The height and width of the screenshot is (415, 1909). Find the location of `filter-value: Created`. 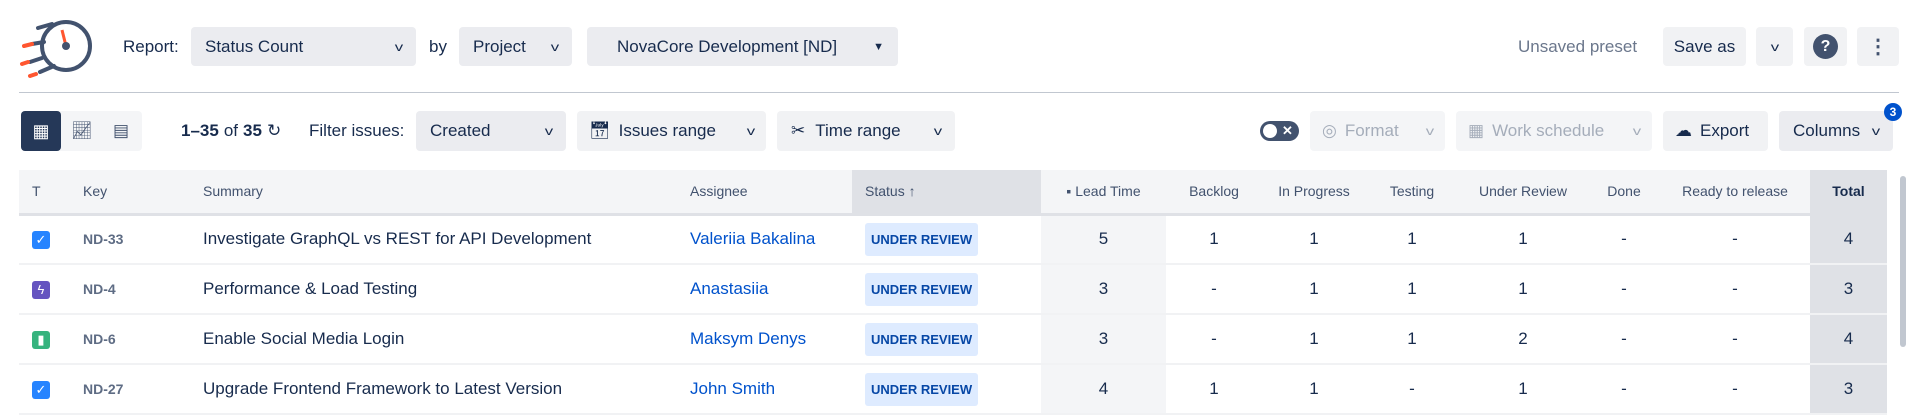

filter-value: Created is located at coordinates (460, 130).